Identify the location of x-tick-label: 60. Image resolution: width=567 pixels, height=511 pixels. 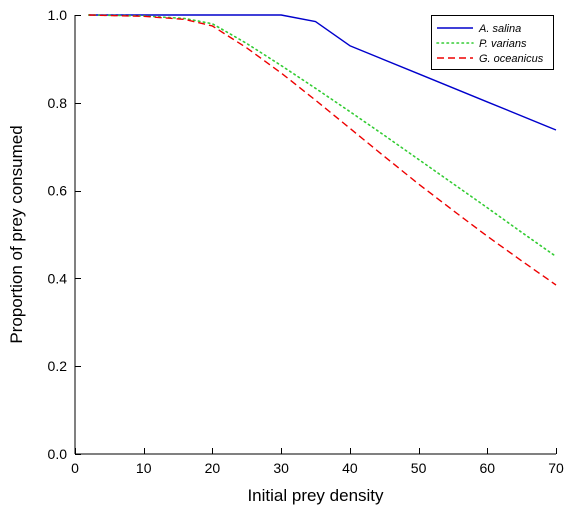
(487, 468).